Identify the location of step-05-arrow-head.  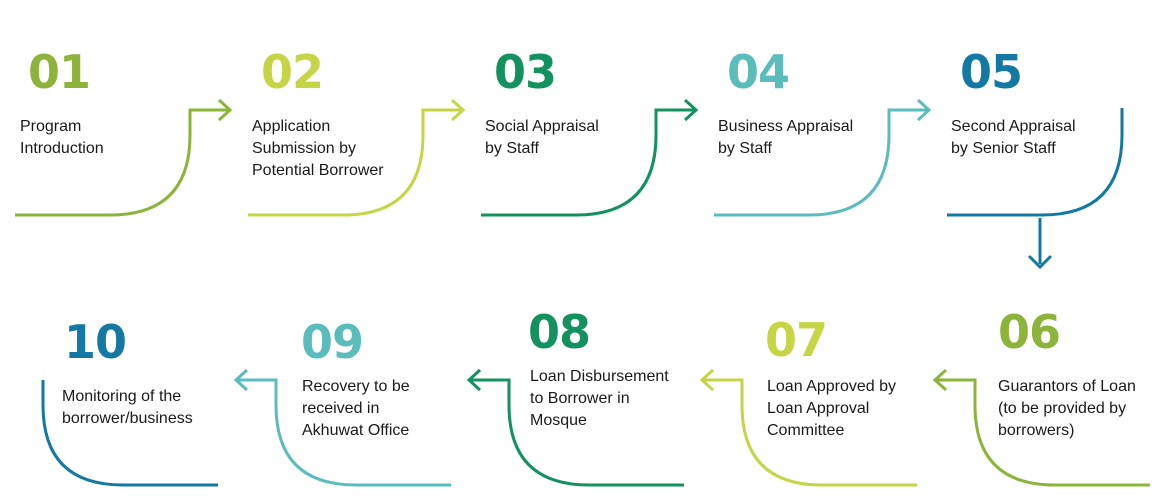
(1040, 262).